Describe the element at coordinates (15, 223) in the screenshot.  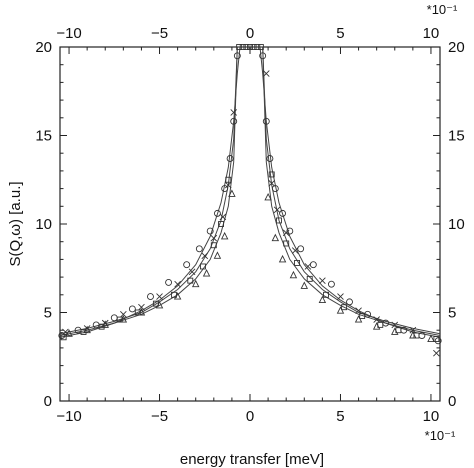
I see `y-axis-label: S(Q,ω) [a.u.]` at that location.